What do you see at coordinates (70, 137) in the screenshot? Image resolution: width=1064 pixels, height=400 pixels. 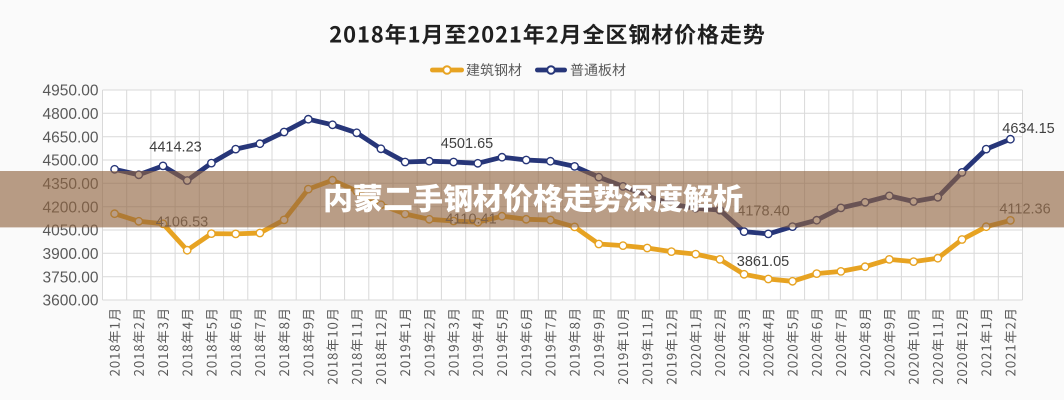 I see `svg-text: 4650.00` at bounding box center [70, 137].